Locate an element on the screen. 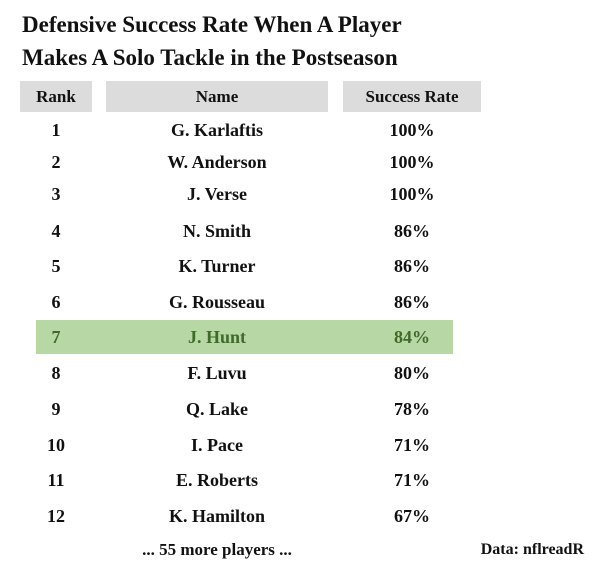 The width and height of the screenshot is (602, 578). name-cell: J. Verse is located at coordinates (217, 194).